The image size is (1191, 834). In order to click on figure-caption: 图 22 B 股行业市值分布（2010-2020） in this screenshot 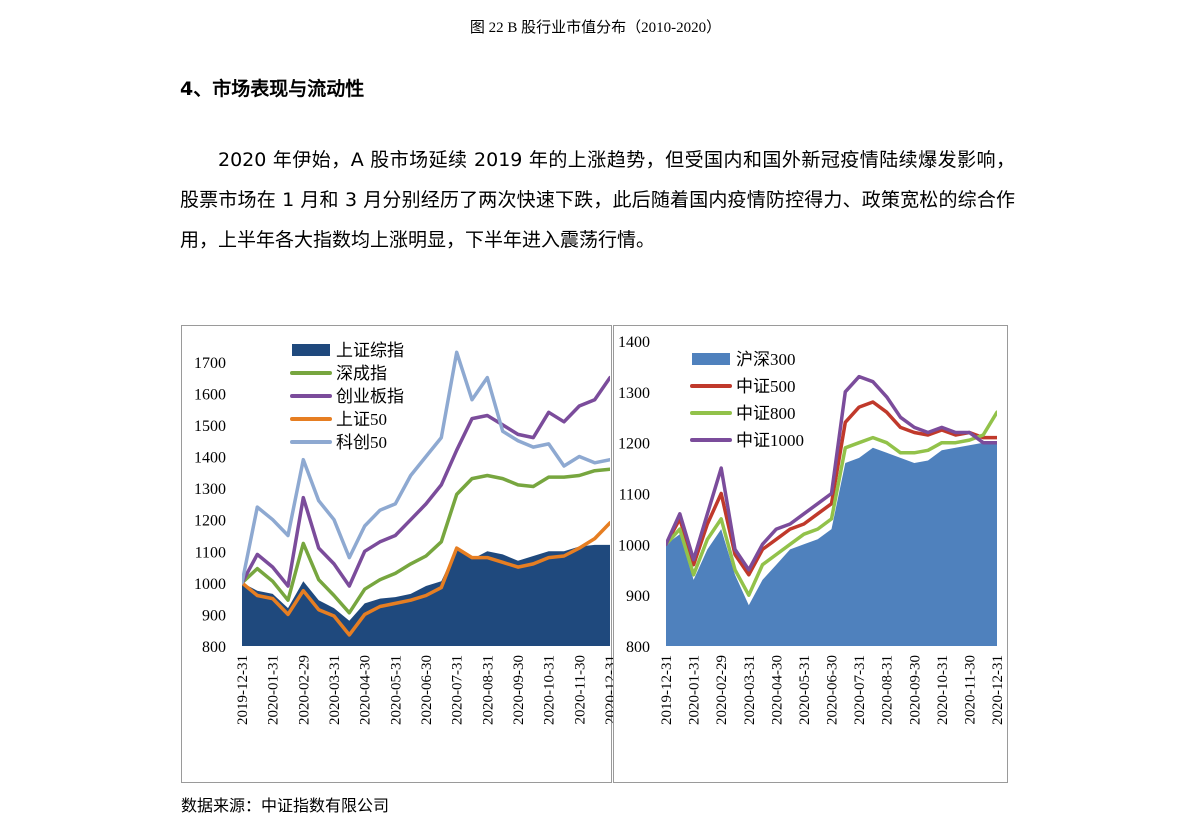, I will do `click(595, 28)`.